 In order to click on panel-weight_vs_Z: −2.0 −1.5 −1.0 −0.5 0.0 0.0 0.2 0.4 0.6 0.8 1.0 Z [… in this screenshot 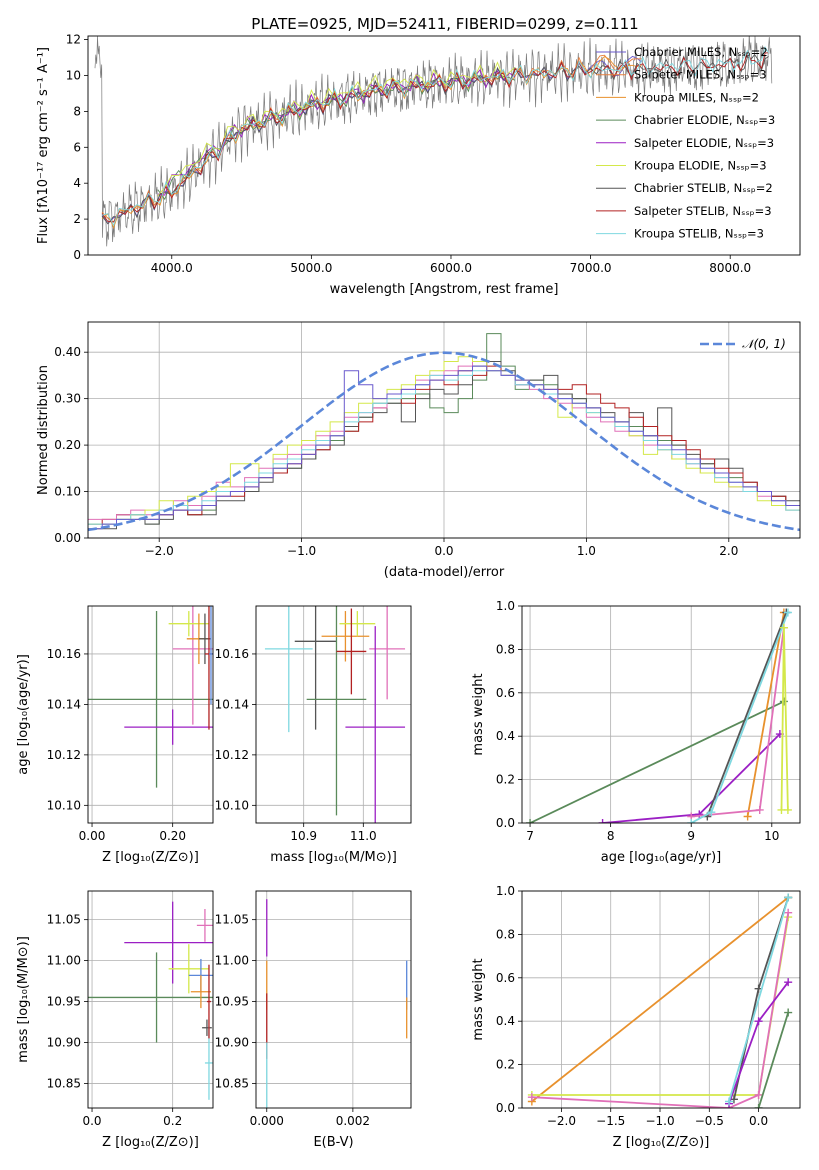, I will do `click(636, 1017)`.